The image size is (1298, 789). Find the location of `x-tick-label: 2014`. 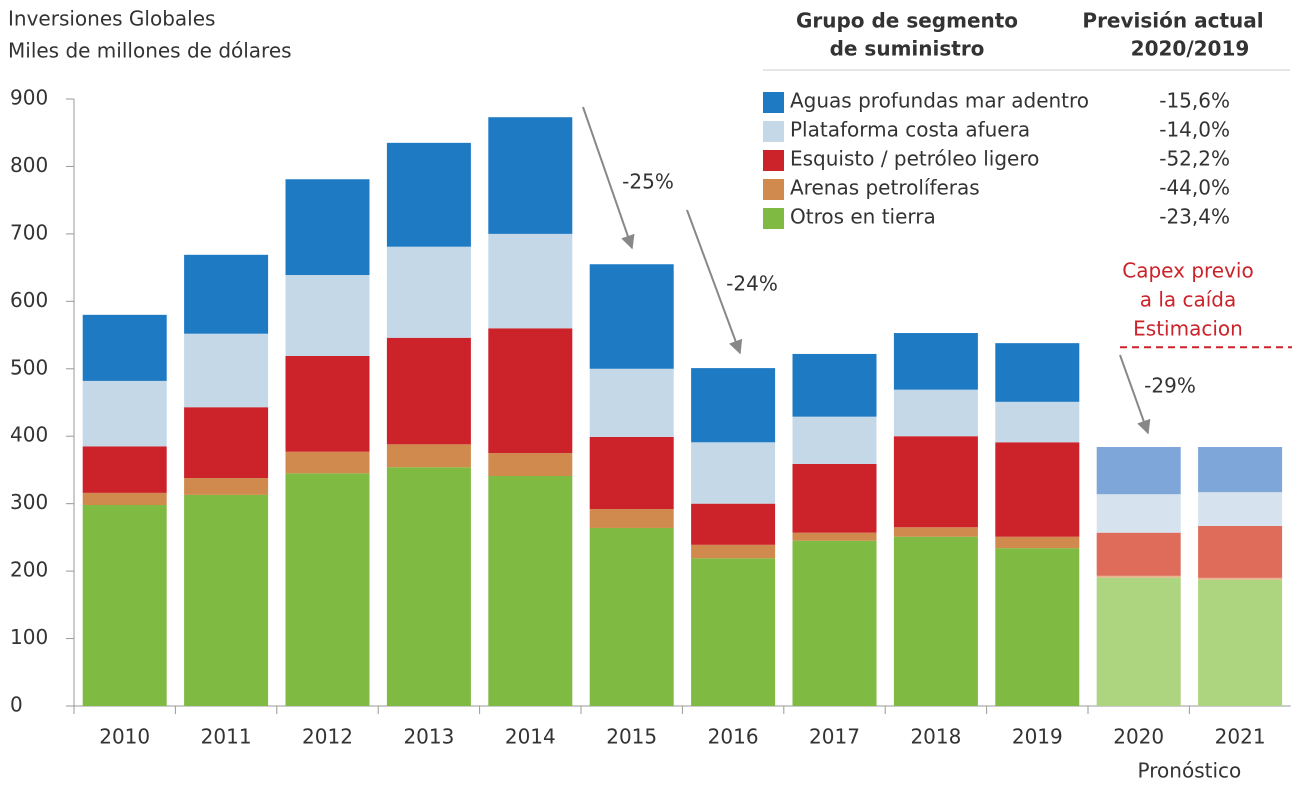

x-tick-label: 2014 is located at coordinates (530, 737).